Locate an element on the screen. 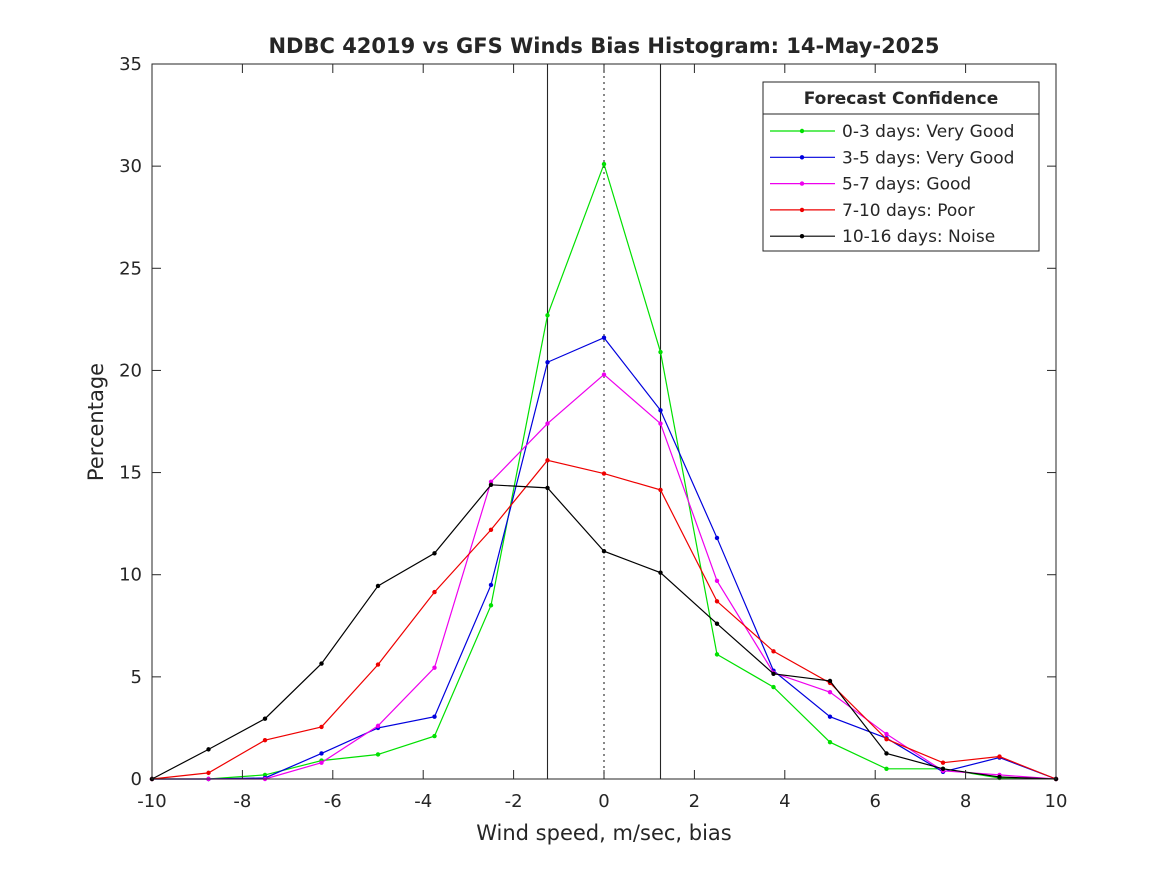  x-tick-label-3: -4 is located at coordinates (423, 801).